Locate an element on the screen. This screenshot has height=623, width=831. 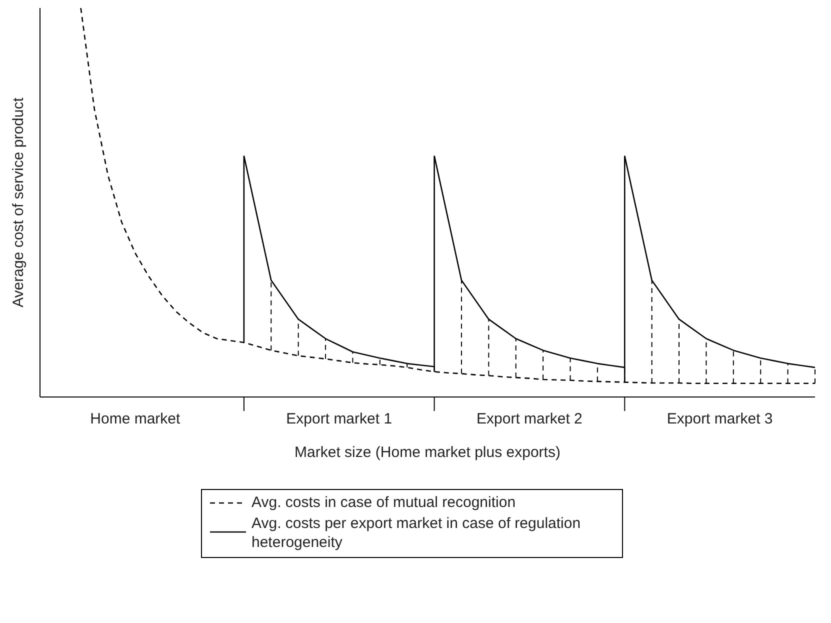
legend-label: Avg. costs in case of mutual recognition is located at coordinates (384, 502).